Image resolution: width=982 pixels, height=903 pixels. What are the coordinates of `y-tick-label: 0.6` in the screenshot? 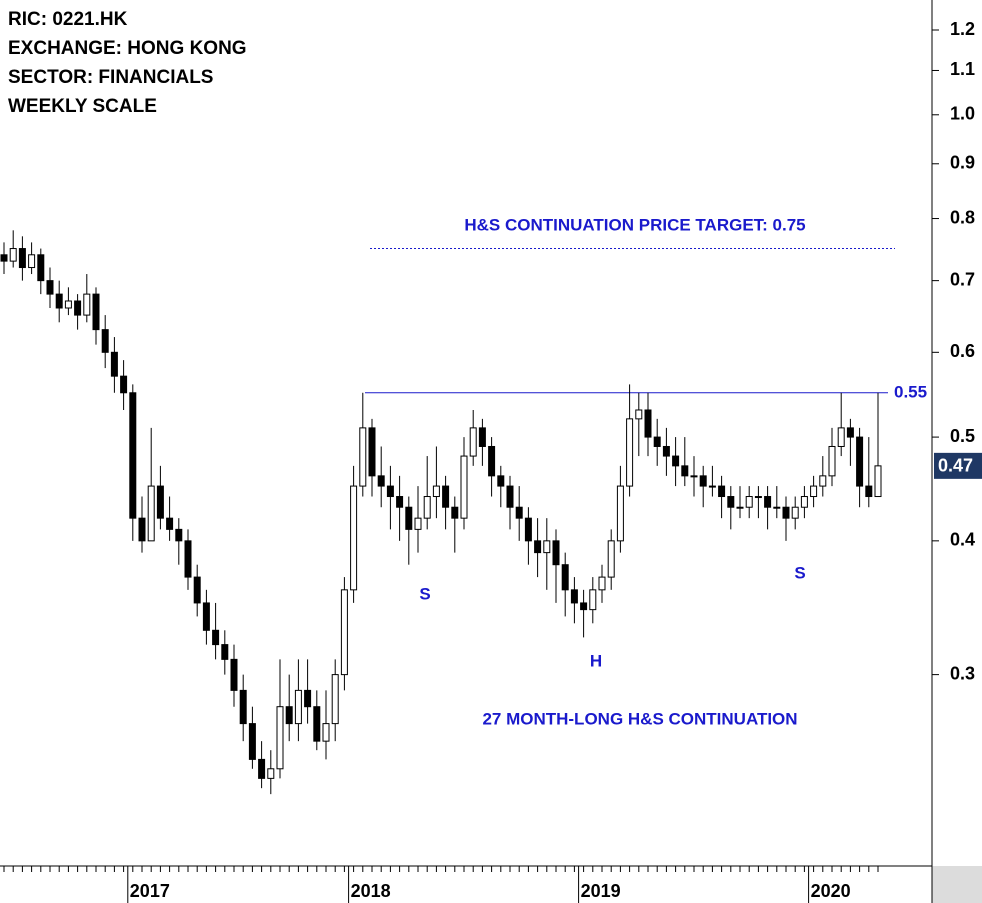 It's located at (962, 351).